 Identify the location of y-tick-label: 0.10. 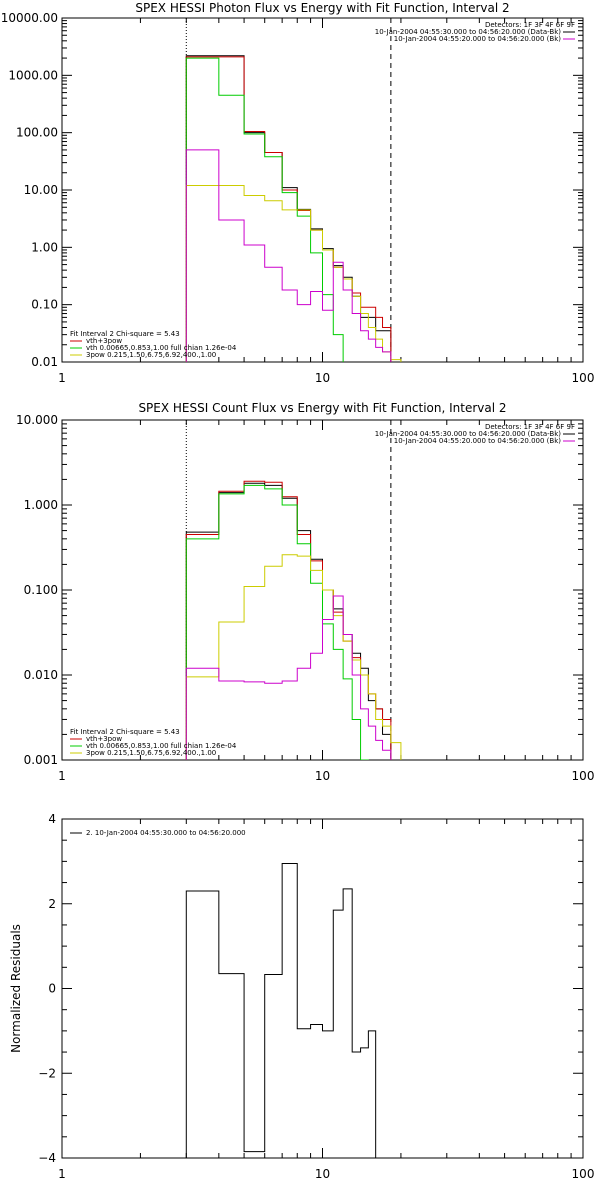
(44, 305).